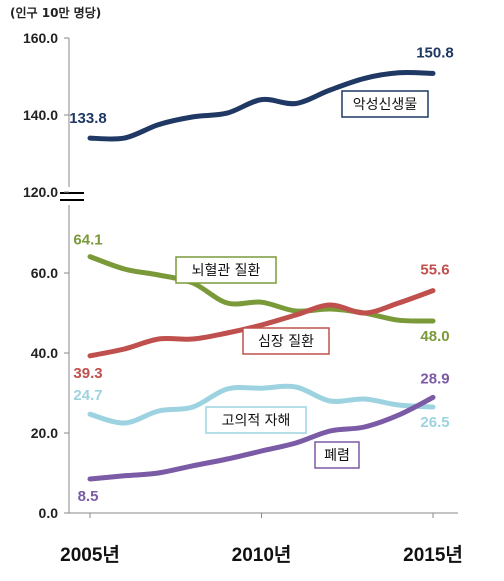 The height and width of the screenshot is (581, 504). Describe the element at coordinates (87, 240) in the screenshot. I see `start-value-label: 64.1` at that location.